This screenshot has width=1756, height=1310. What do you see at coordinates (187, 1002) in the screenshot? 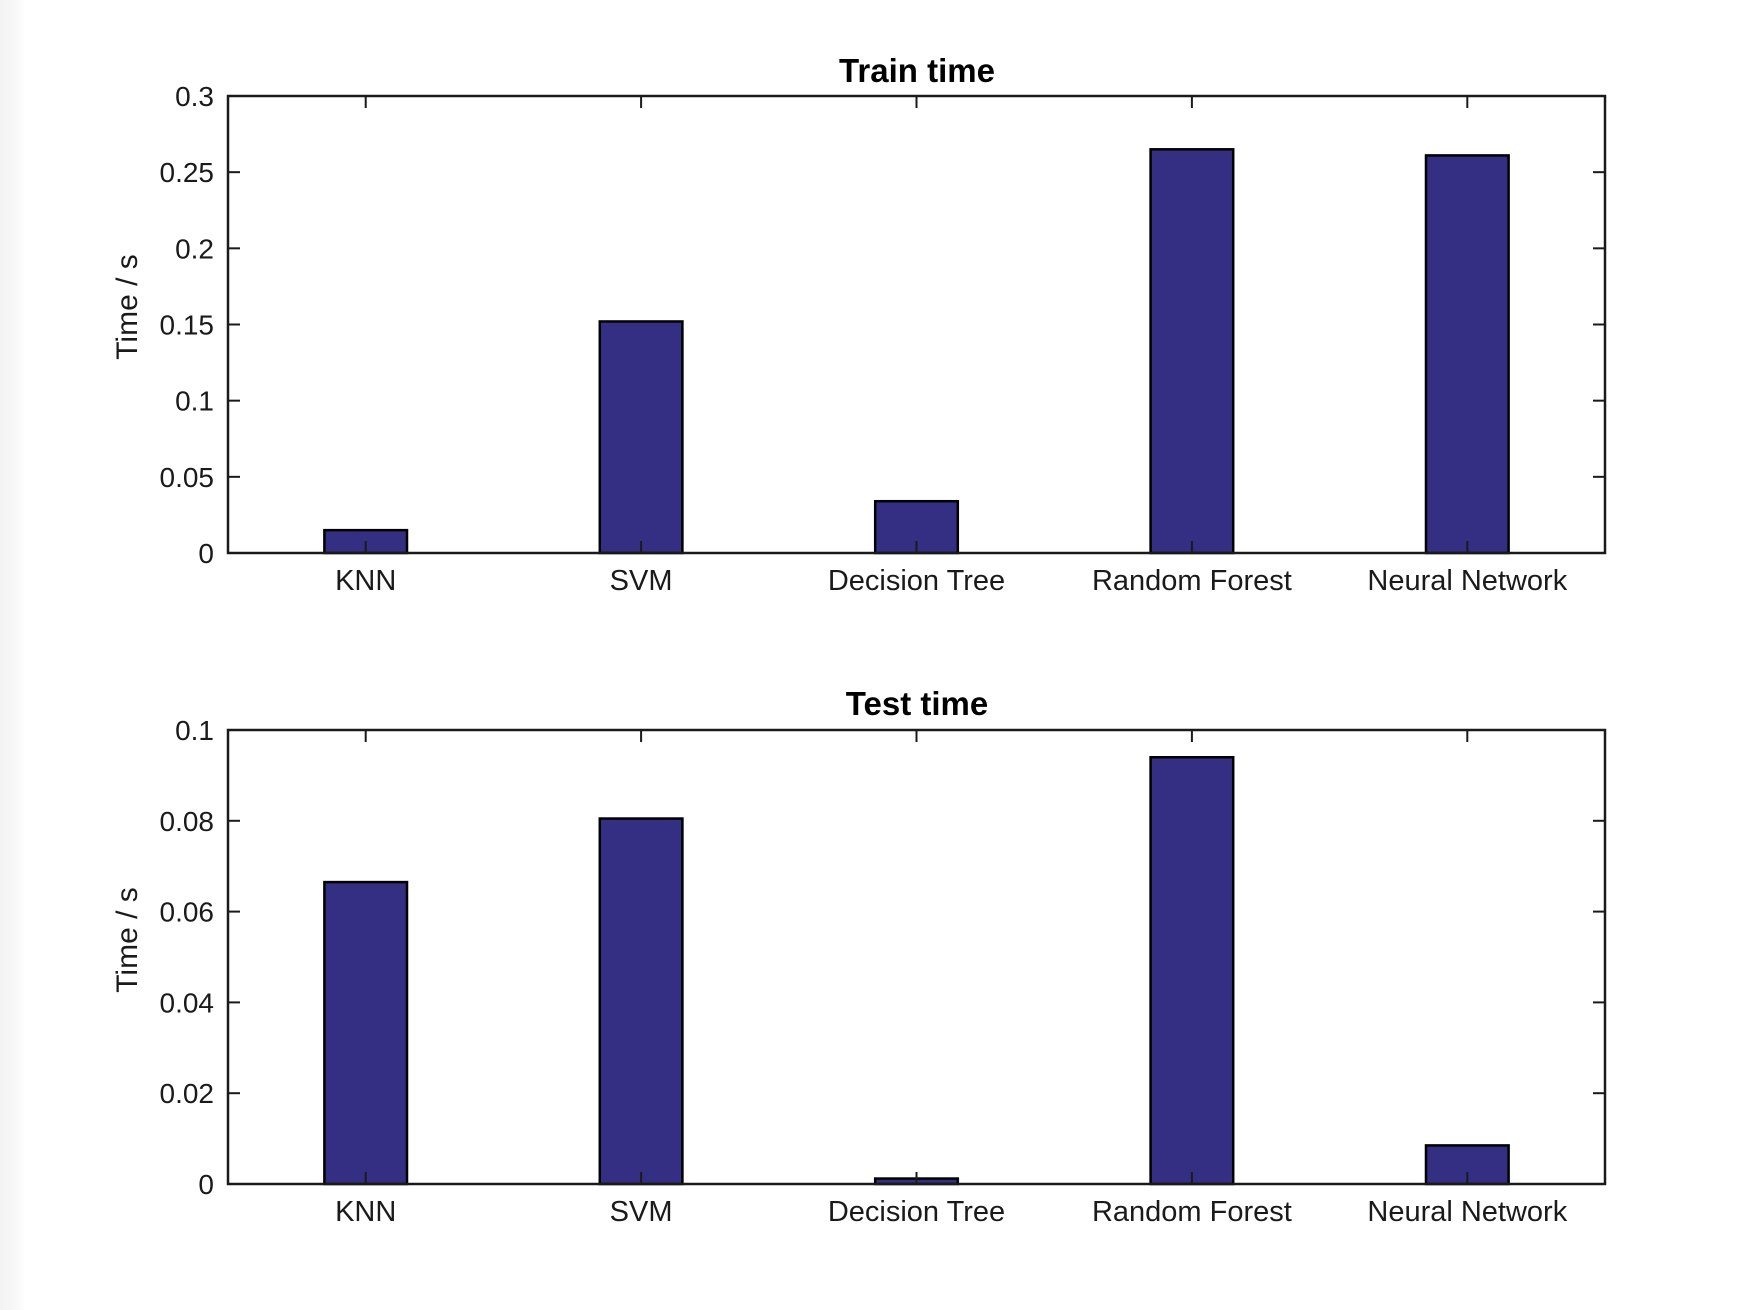
I see `y-tick-label: 0.04` at bounding box center [187, 1002].